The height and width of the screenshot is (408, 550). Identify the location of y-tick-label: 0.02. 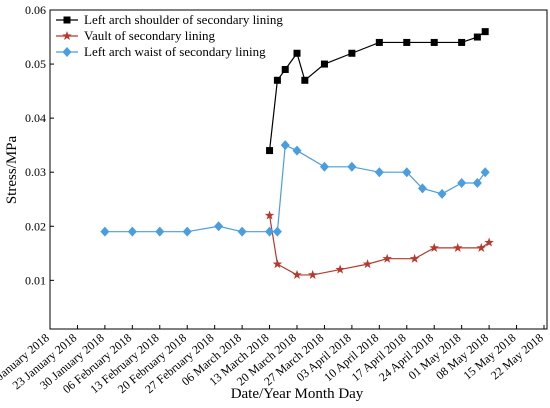
(35, 226).